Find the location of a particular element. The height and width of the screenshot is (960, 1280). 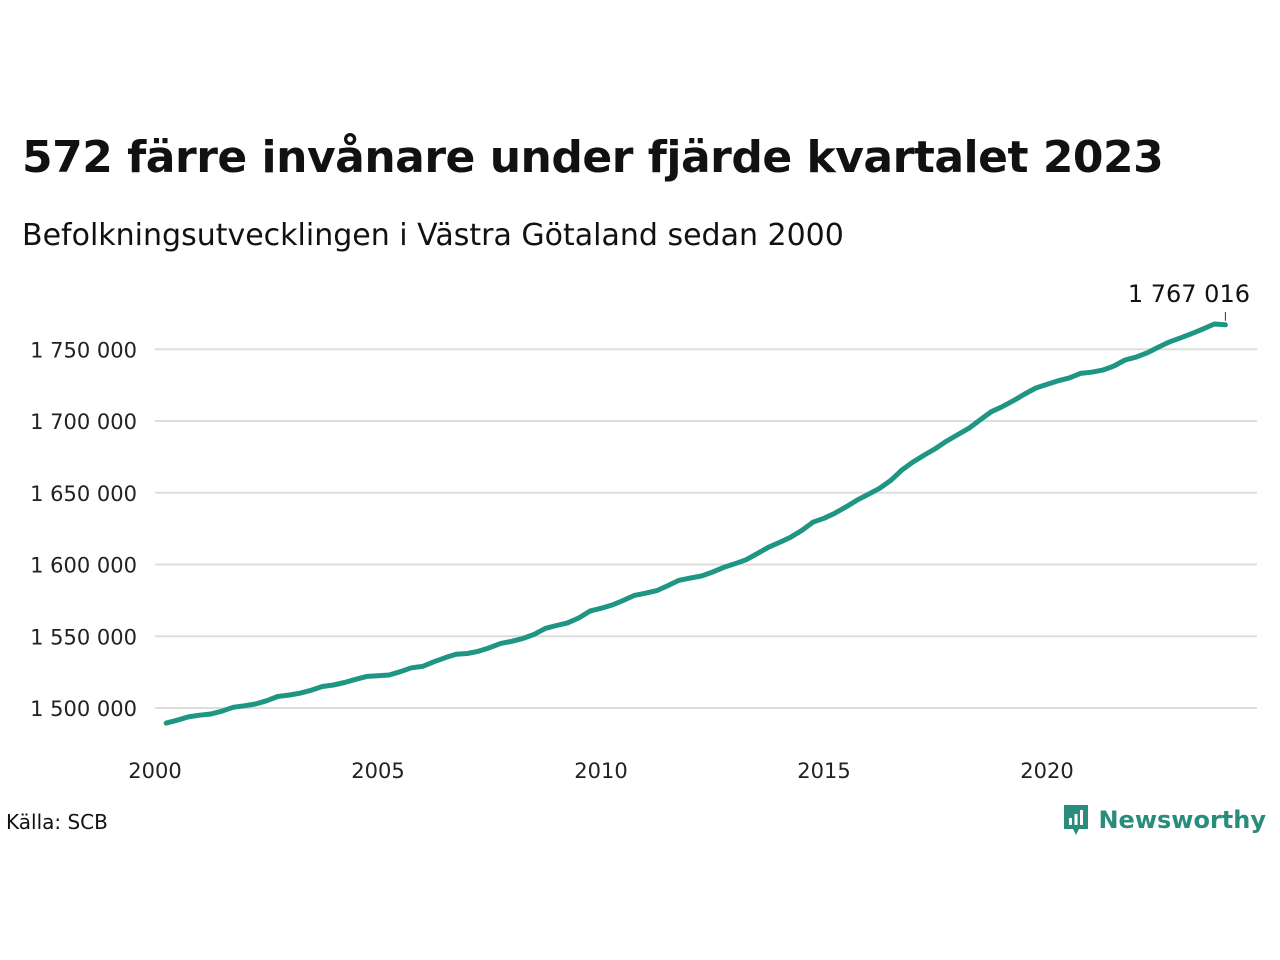

x-tick-label: 2010 is located at coordinates (600, 771).